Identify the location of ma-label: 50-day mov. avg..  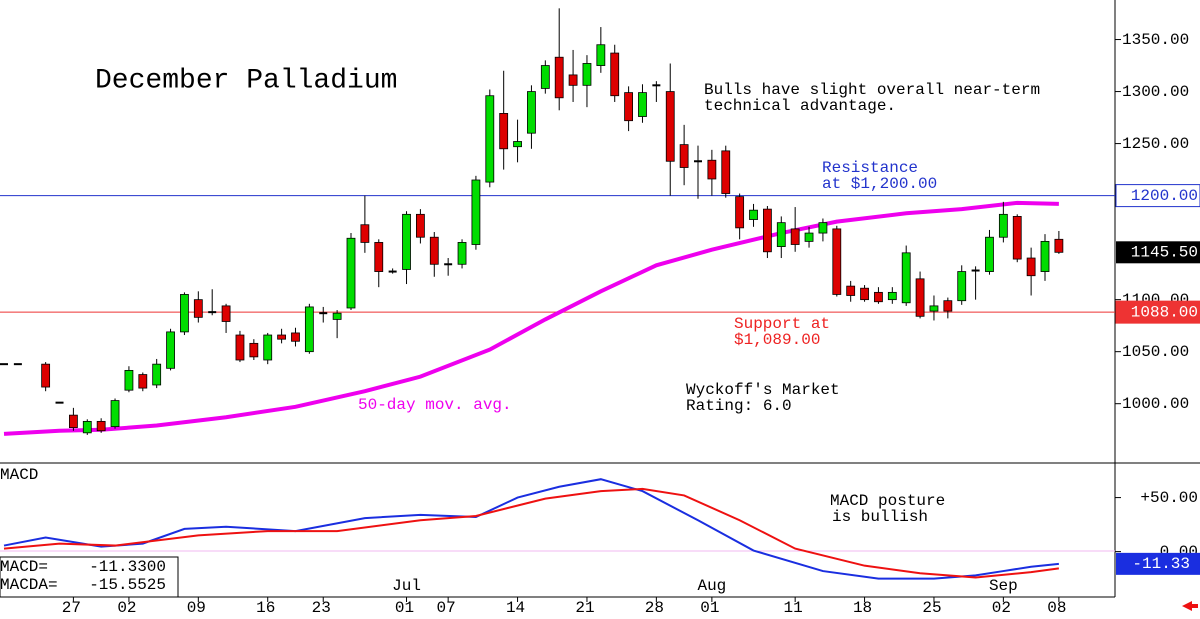
(435, 405).